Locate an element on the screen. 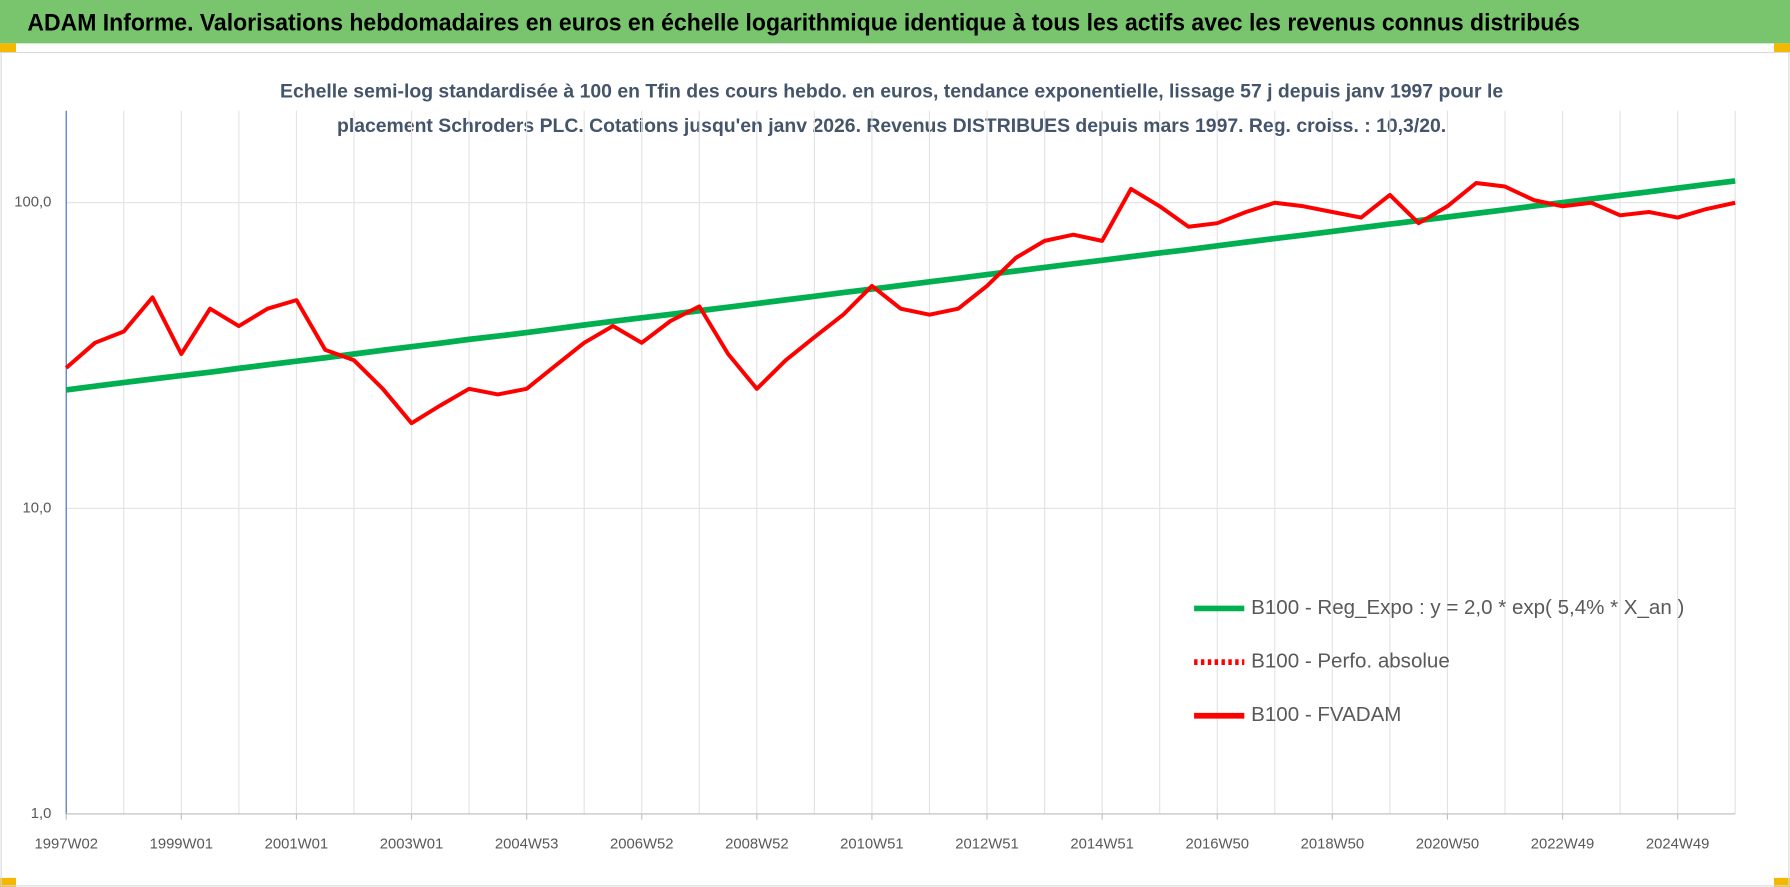 Image resolution: width=1790 pixels, height=887 pixels. x-tick-label: 1999W01 is located at coordinates (181, 845).